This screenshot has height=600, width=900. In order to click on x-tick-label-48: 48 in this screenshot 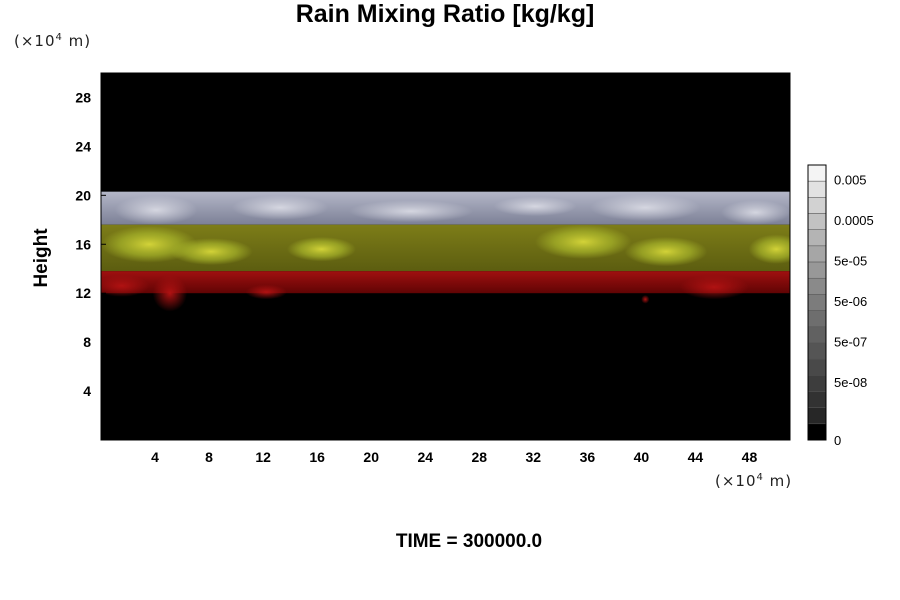, I will do `click(750, 457)`.